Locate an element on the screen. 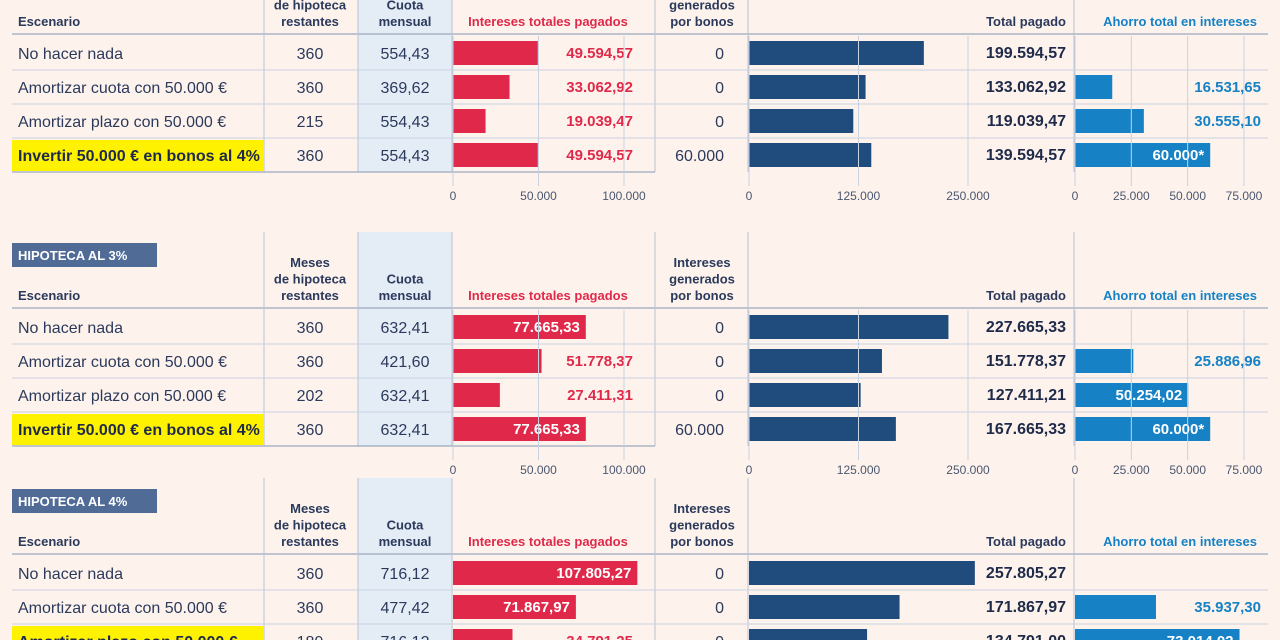  total-label: 199.594,57 is located at coordinates (1026, 53).